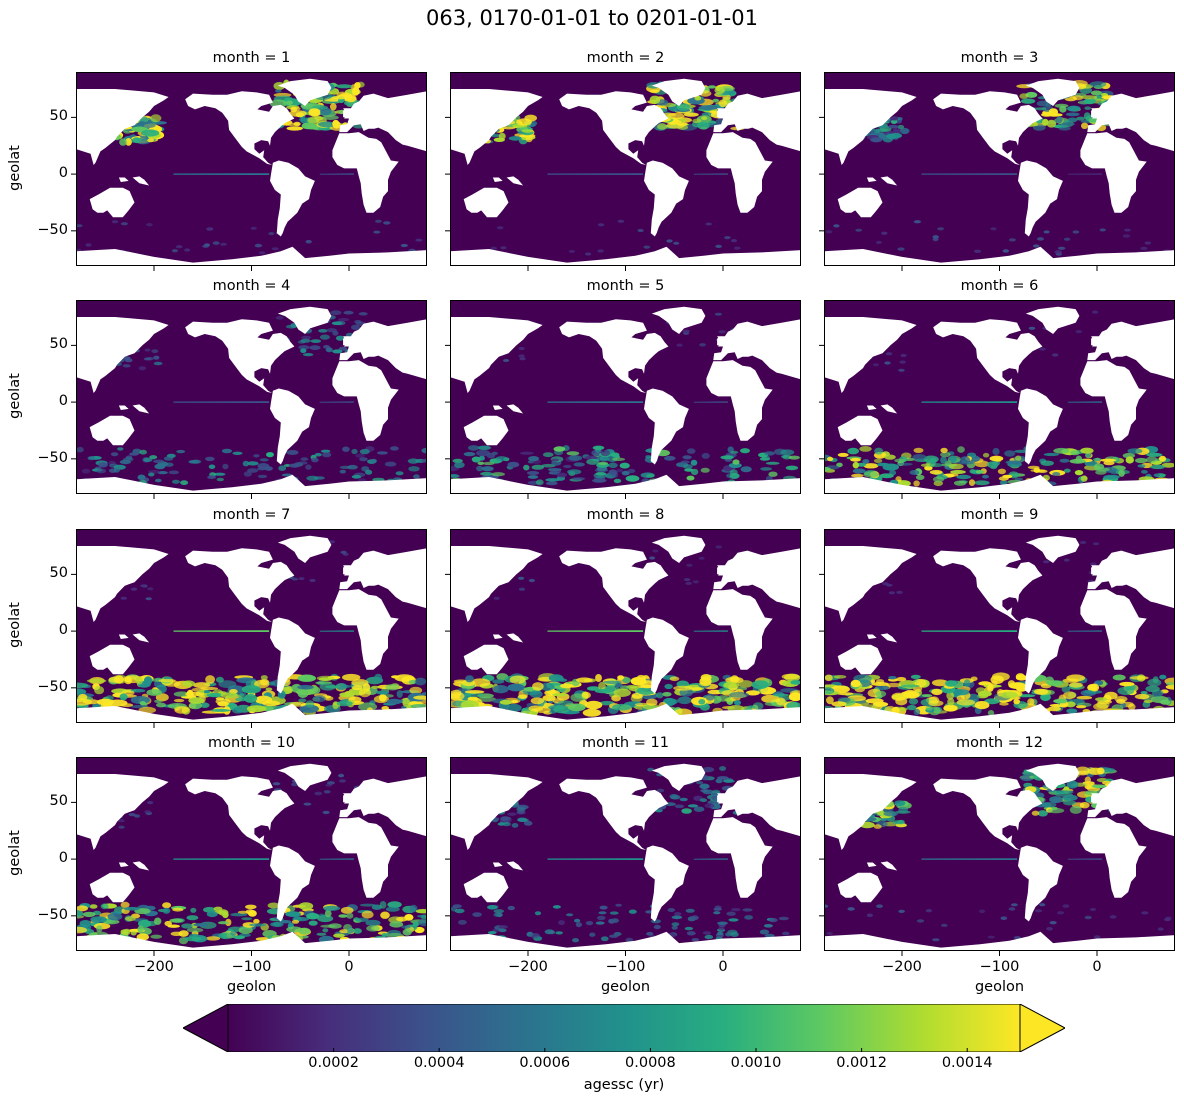  Describe the element at coordinates (625, 967) in the screenshot. I see `x-tick-label: −100` at that location.